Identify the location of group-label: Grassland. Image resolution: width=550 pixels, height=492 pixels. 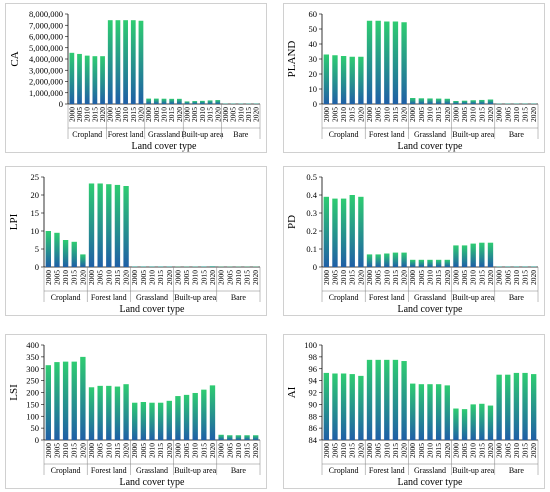
(152, 470).